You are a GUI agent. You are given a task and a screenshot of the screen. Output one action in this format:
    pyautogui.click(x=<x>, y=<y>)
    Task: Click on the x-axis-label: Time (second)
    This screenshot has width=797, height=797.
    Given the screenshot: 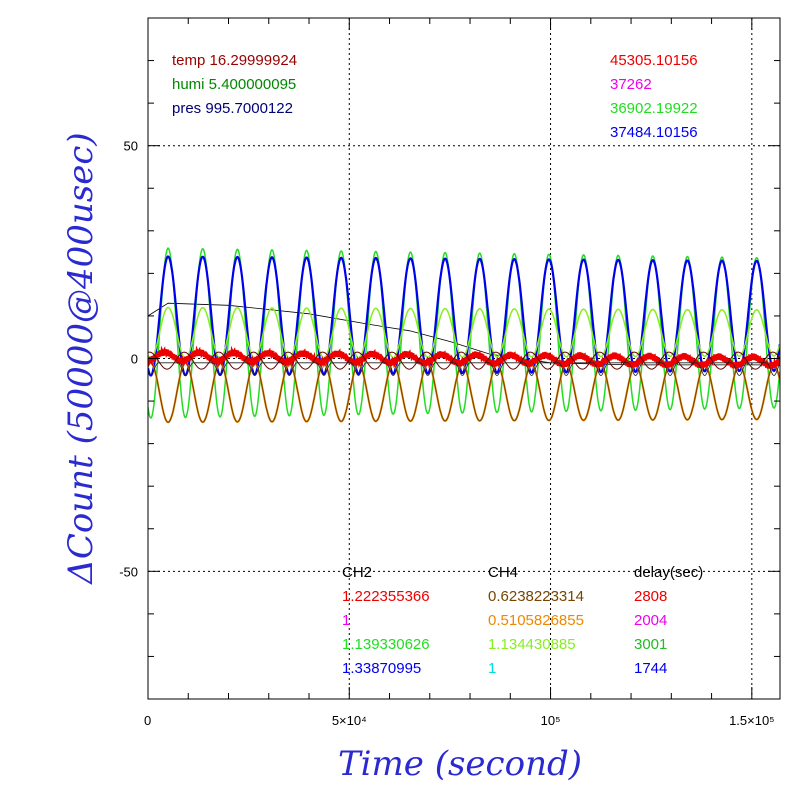 What is the action you would take?
    pyautogui.click(x=460, y=764)
    